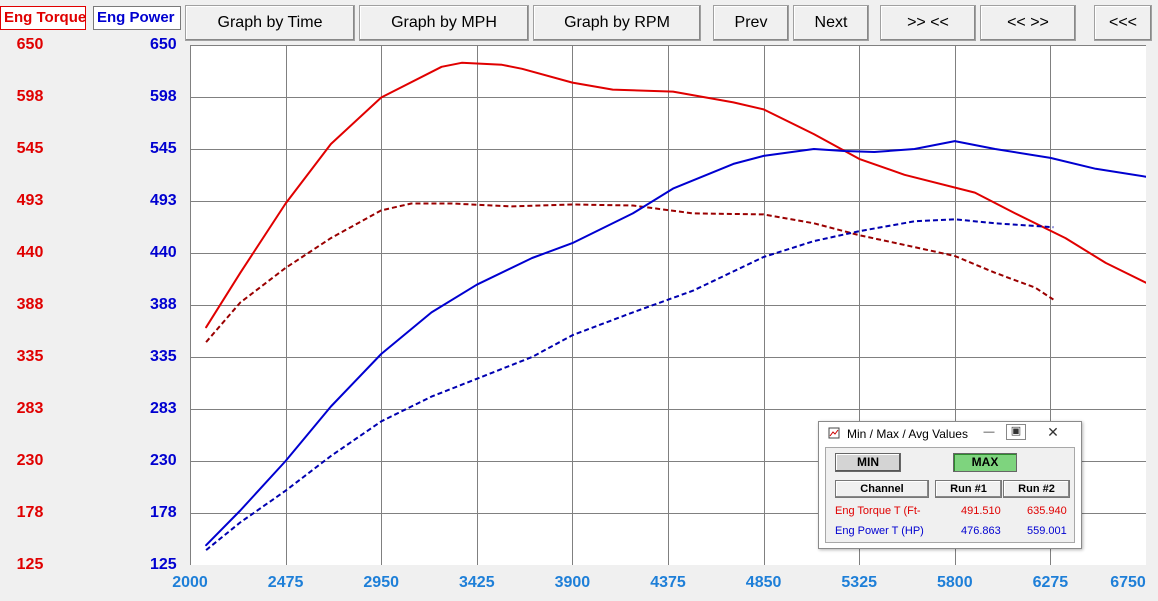 The width and height of the screenshot is (1158, 601). What do you see at coordinates (444, 23) in the screenshot?
I see `graph-by-mph-button: Graph by MPH` at bounding box center [444, 23].